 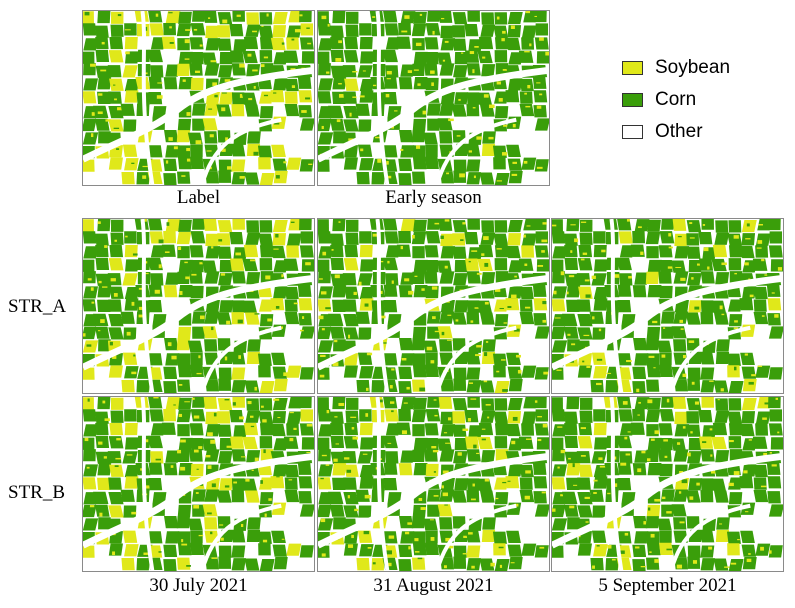 What do you see at coordinates (433, 98) in the screenshot?
I see `crop-map-early-season` at bounding box center [433, 98].